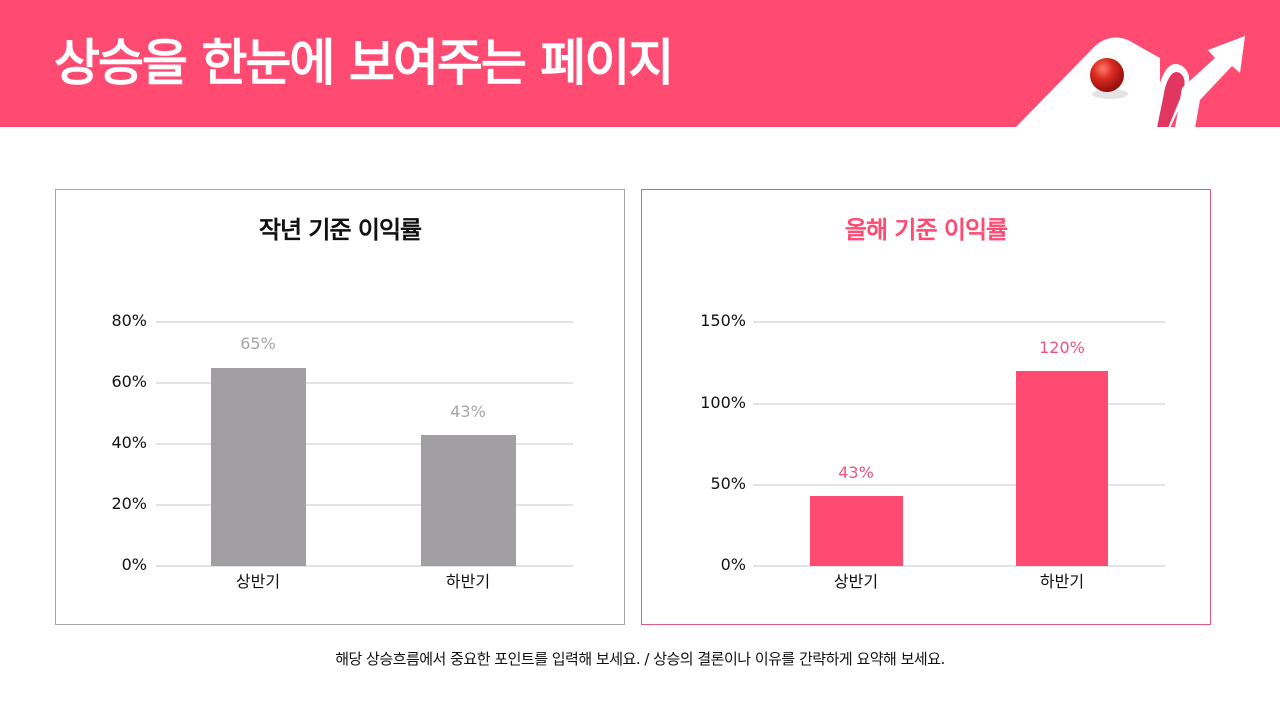 The height and width of the screenshot is (720, 1280). Describe the element at coordinates (723, 402) in the screenshot. I see `y-tick-label: 100%` at that location.